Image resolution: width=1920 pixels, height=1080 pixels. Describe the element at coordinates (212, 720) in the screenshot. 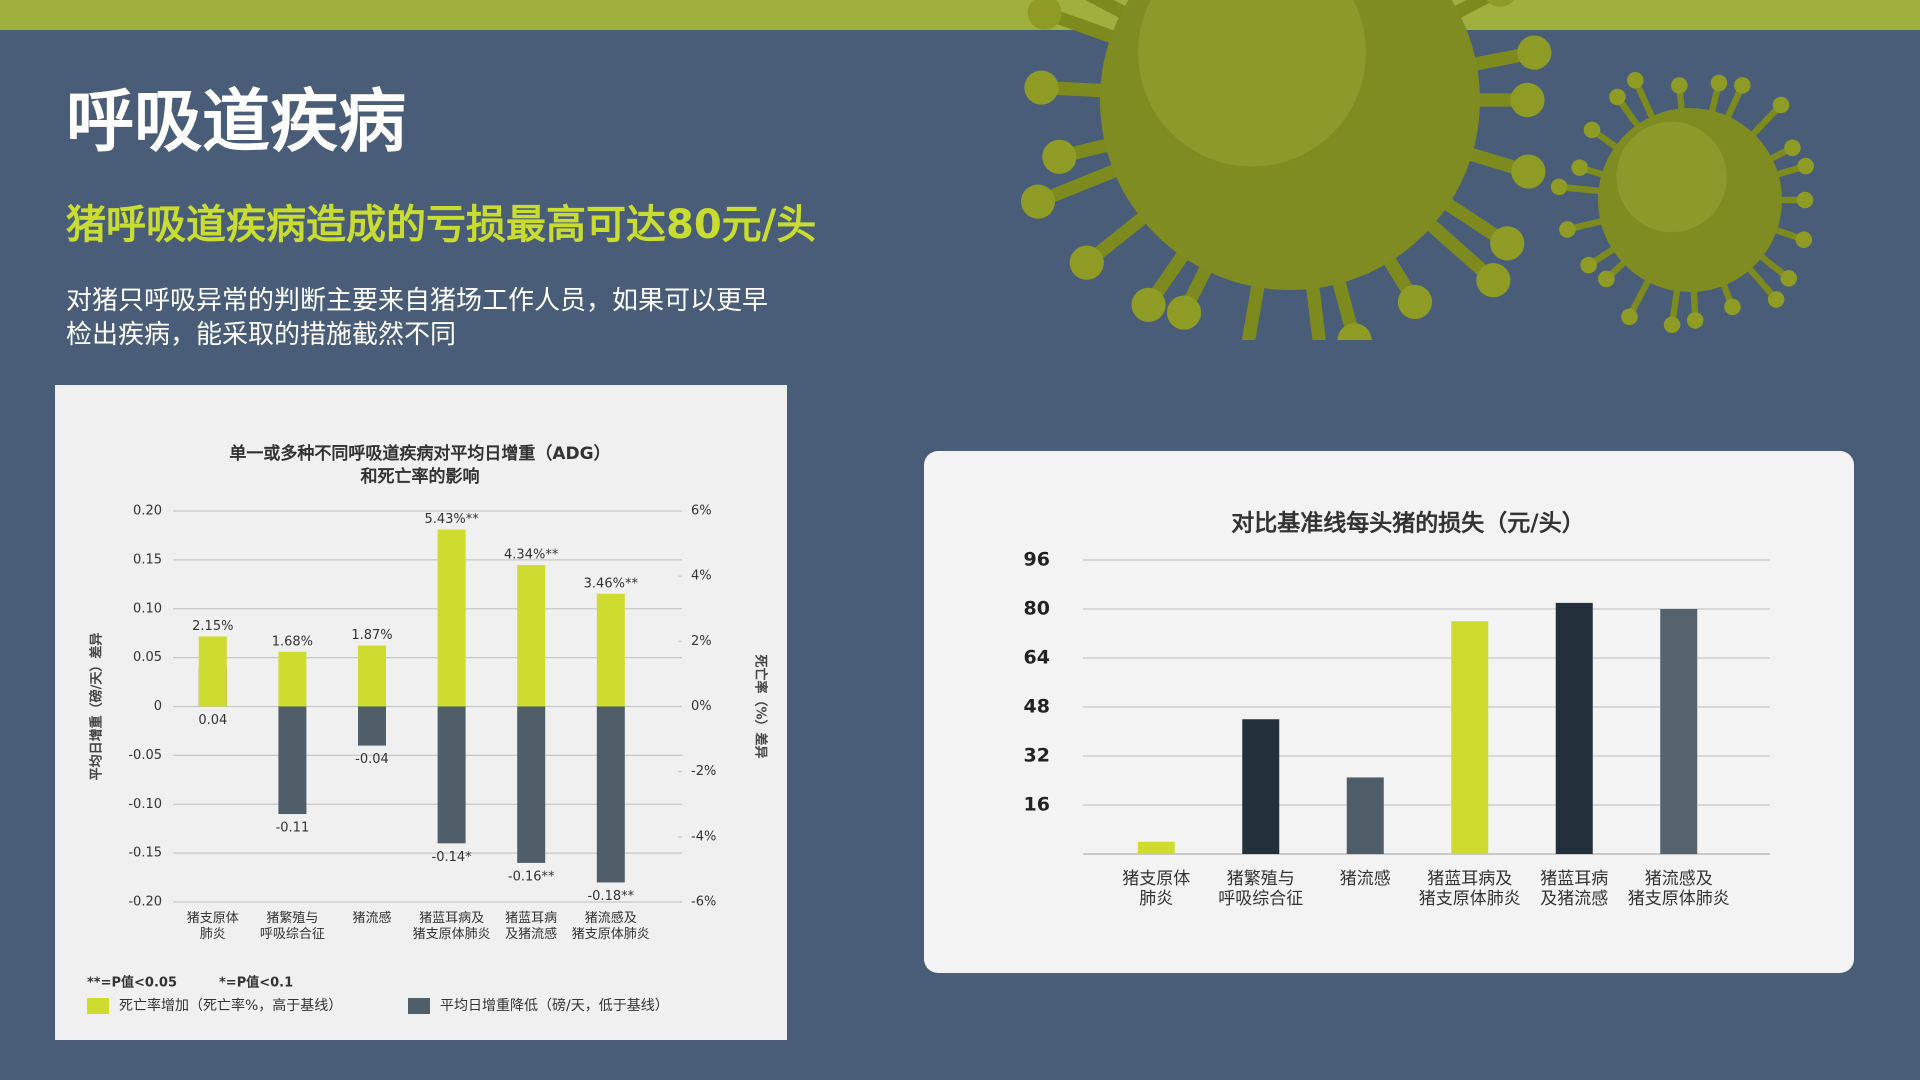

I see `data-label: 0.04` at that location.